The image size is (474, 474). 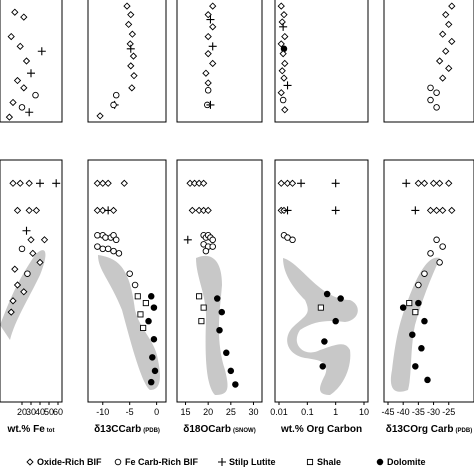 What do you see at coordinates (130, 412) in the screenshot?
I see `x-tick-label: -5` at bounding box center [130, 412].